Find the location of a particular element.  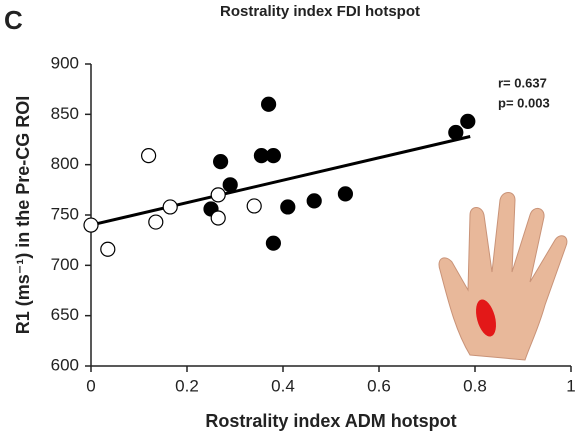

hand-illustration is located at coordinates (503, 276).